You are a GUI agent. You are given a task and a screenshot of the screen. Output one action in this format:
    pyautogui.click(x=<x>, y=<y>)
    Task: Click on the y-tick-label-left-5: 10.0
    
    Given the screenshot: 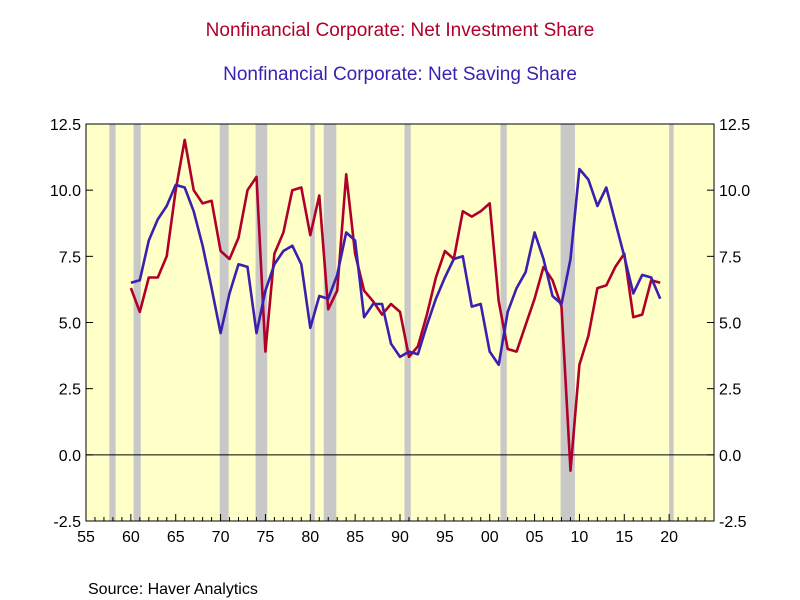 What is the action you would take?
    pyautogui.click(x=65, y=191)
    